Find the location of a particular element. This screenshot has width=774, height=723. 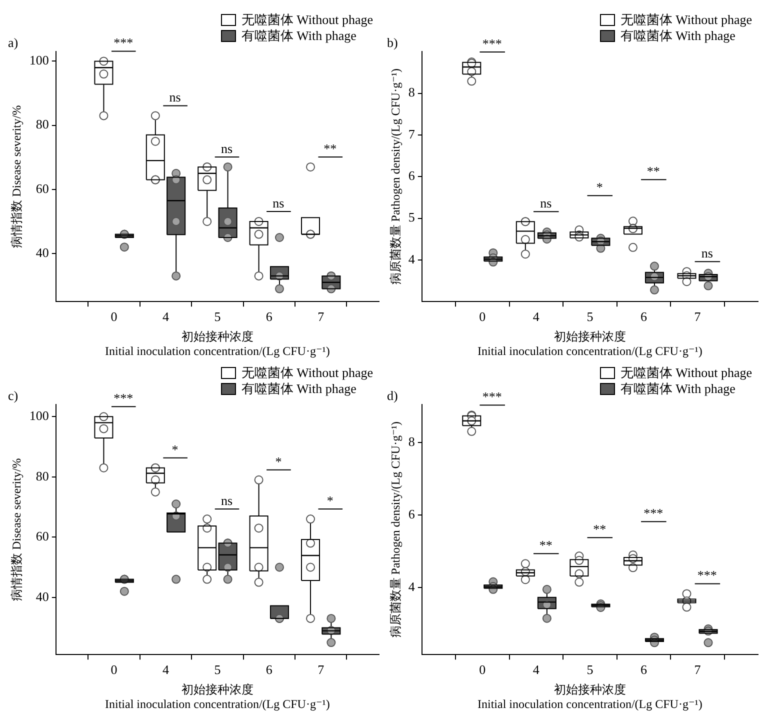

chart-title: c) is located at coordinates (13, 396).